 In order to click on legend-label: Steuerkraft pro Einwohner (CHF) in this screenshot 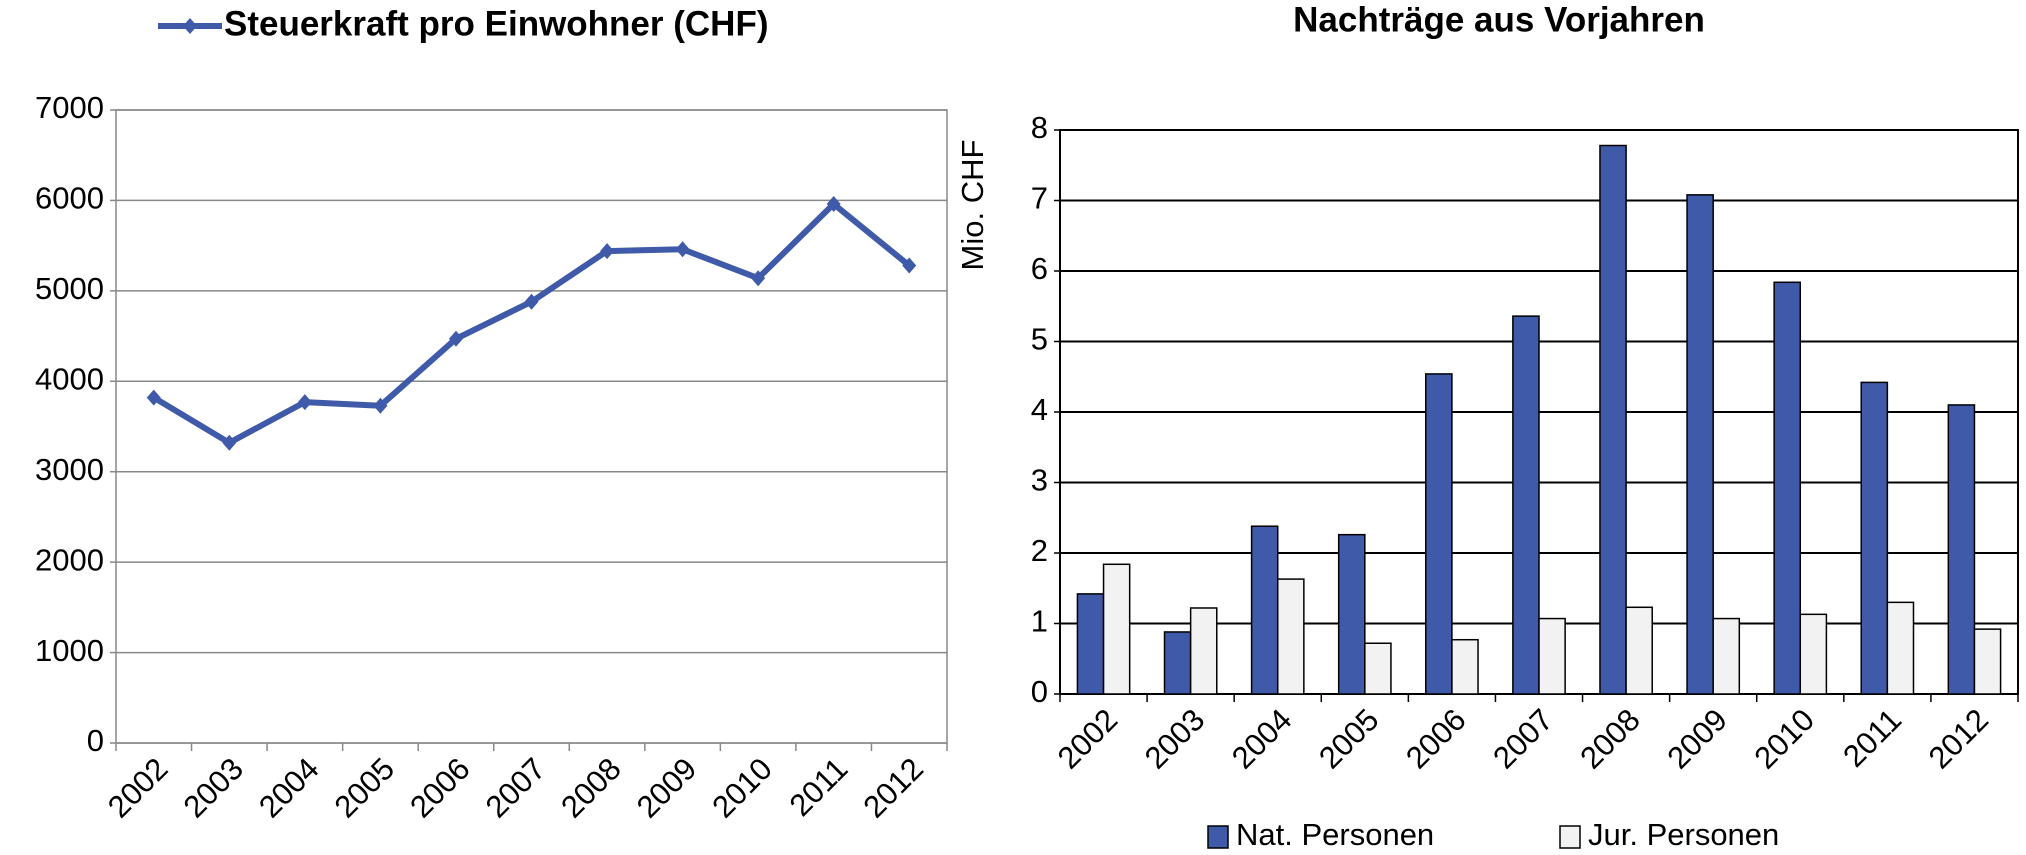, I will do `click(496, 23)`.